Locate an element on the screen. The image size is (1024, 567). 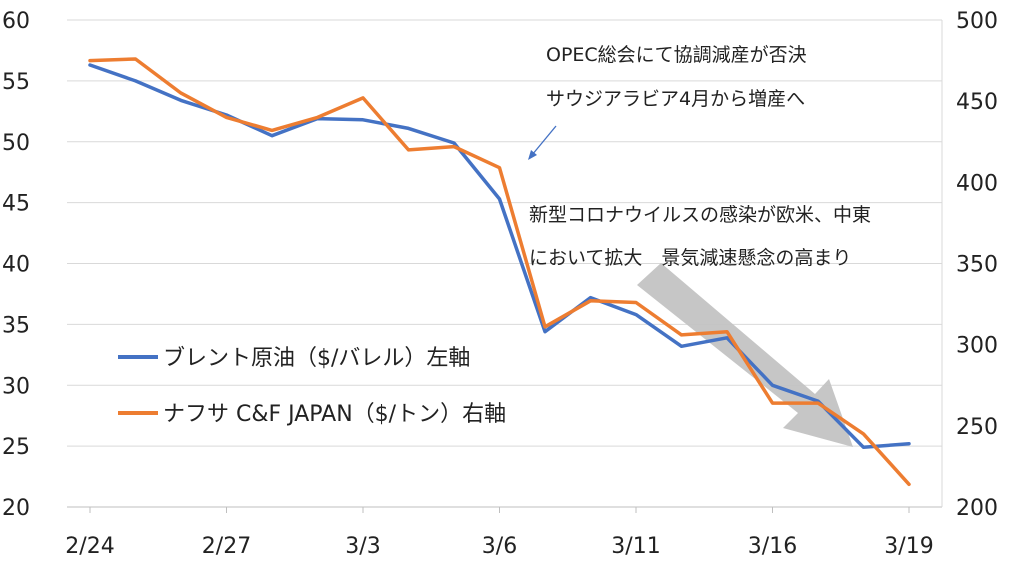
left-tick-label: 50 is located at coordinates (16, 143).